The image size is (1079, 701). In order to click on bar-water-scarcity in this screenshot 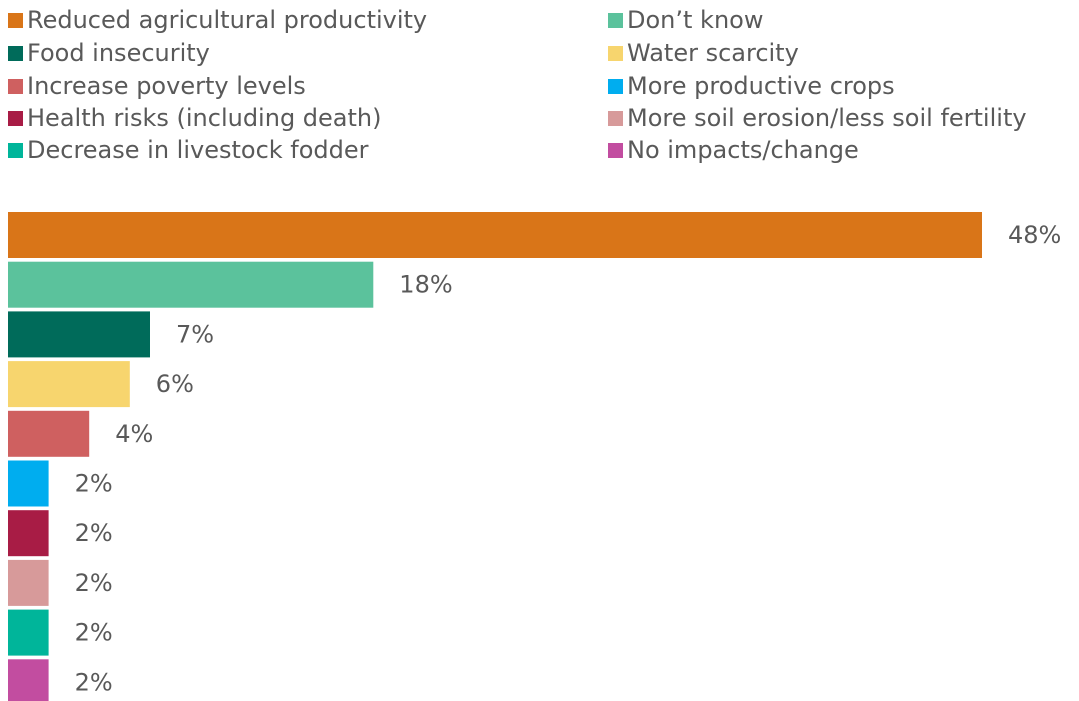, I will do `click(69, 384)`.